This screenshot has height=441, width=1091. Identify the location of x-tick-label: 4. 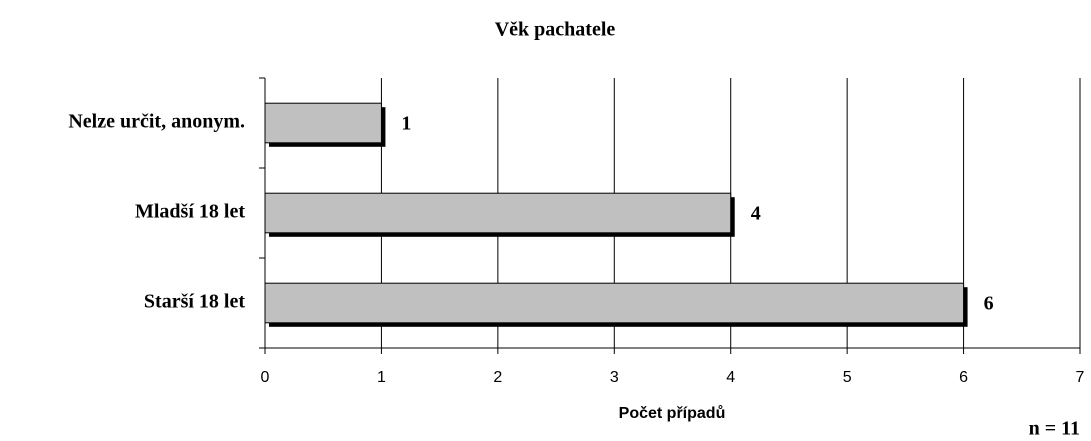
(730, 377).